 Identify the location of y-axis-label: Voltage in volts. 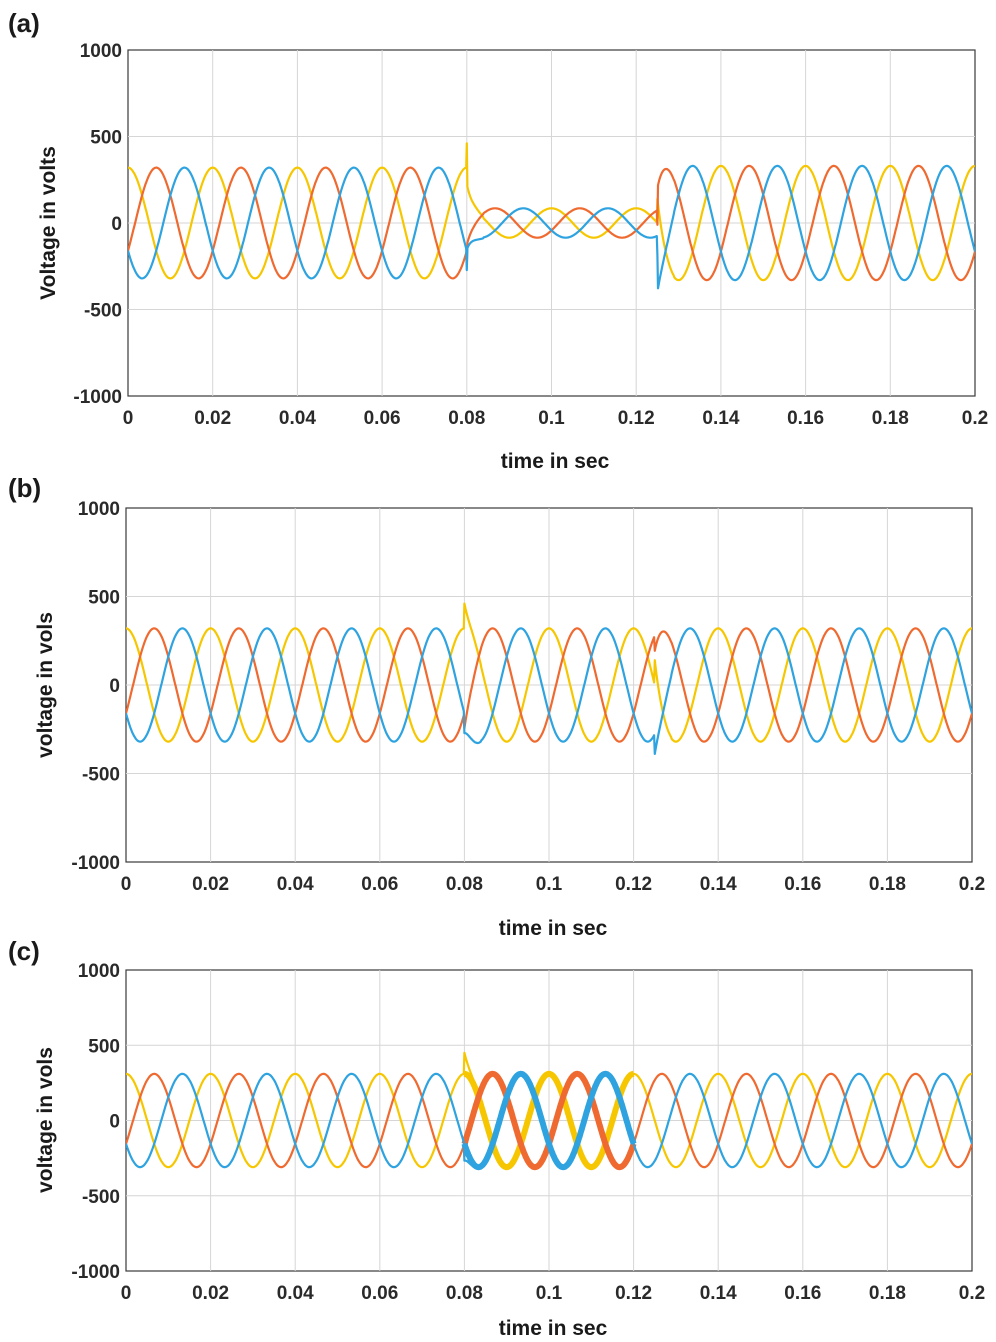
(48, 223).